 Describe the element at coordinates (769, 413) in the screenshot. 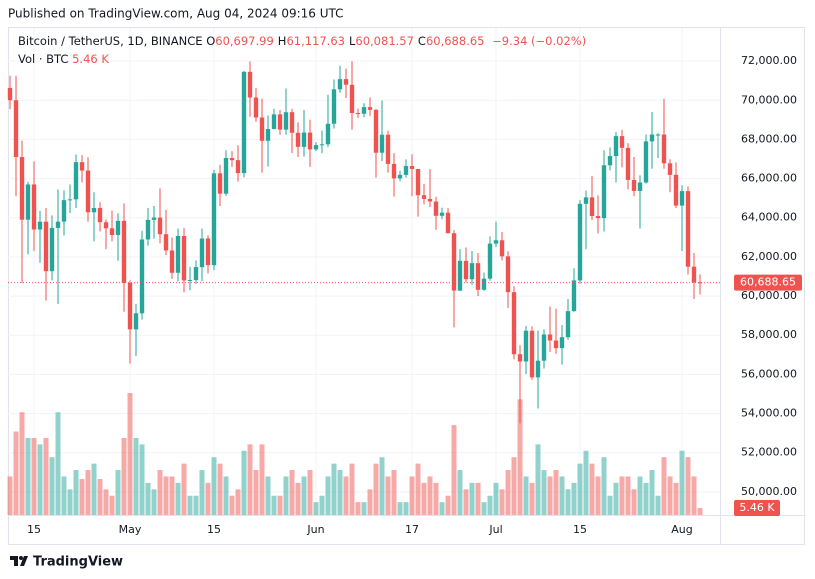

I see `y-tick-label: 54,000.00` at that location.